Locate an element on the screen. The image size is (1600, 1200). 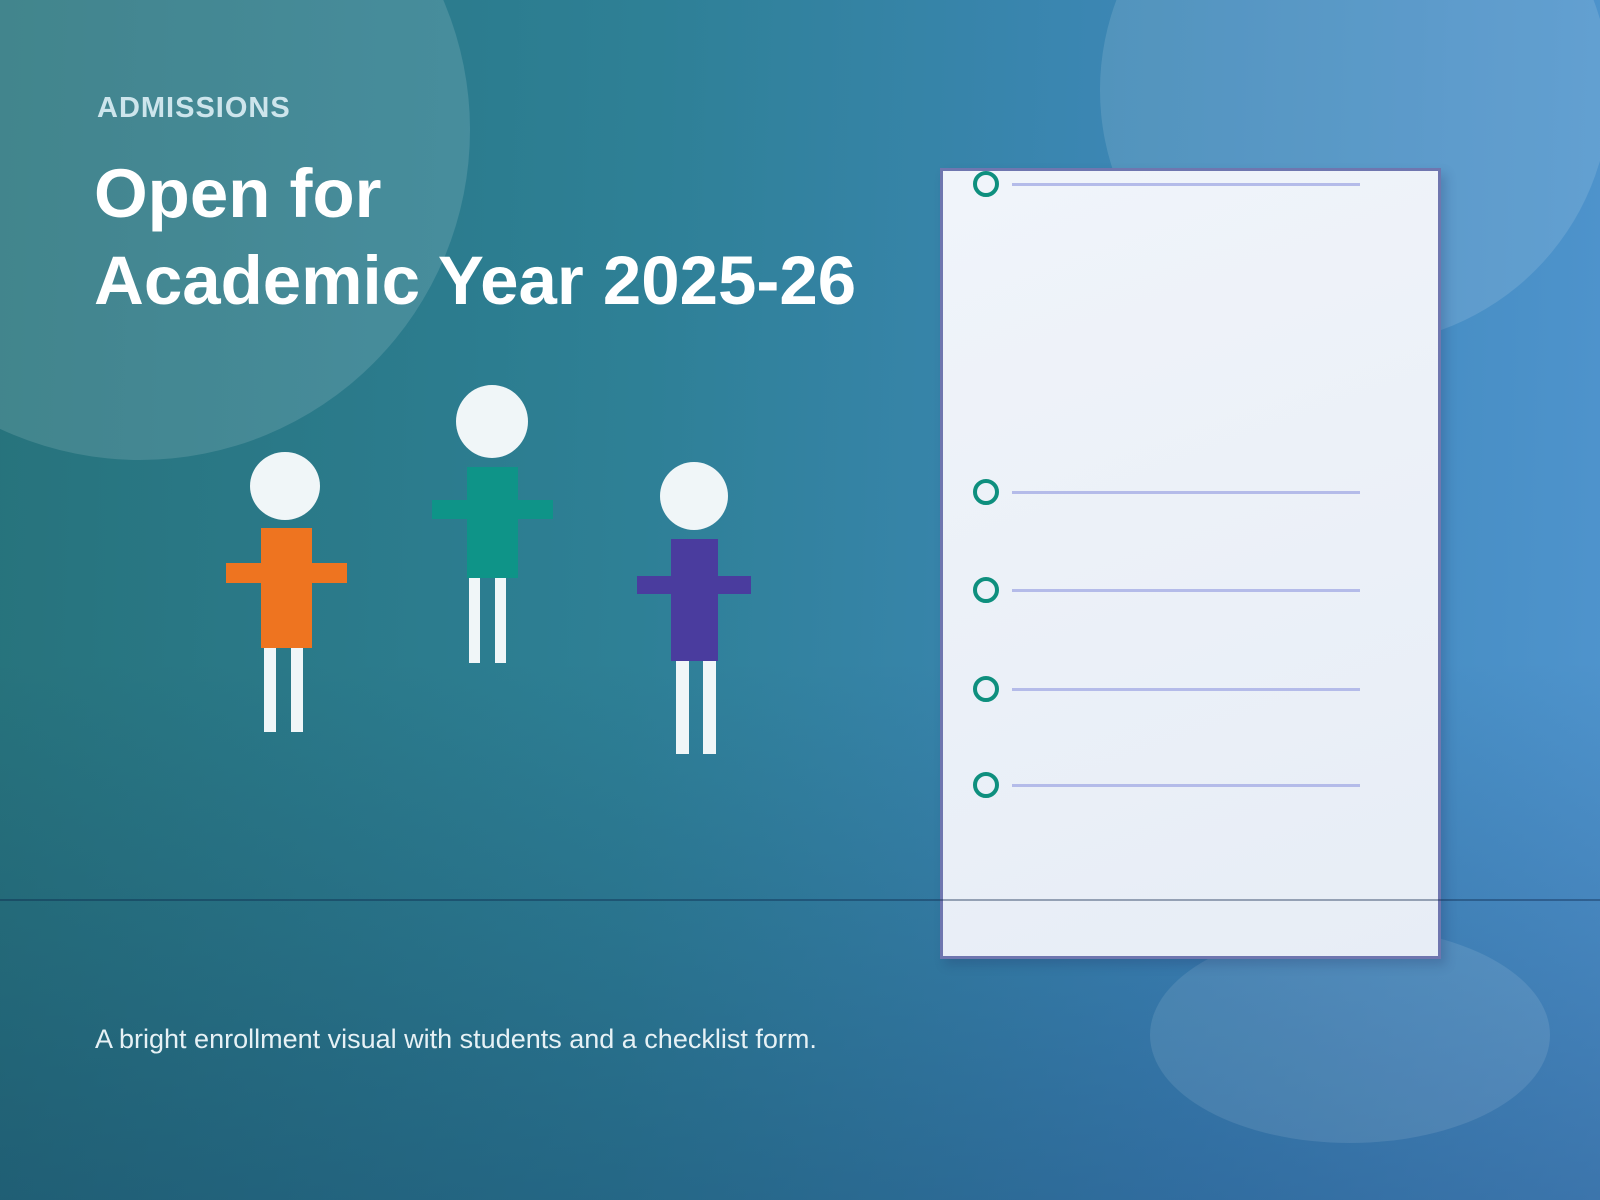
title-line-1: Open for is located at coordinates (238, 193).